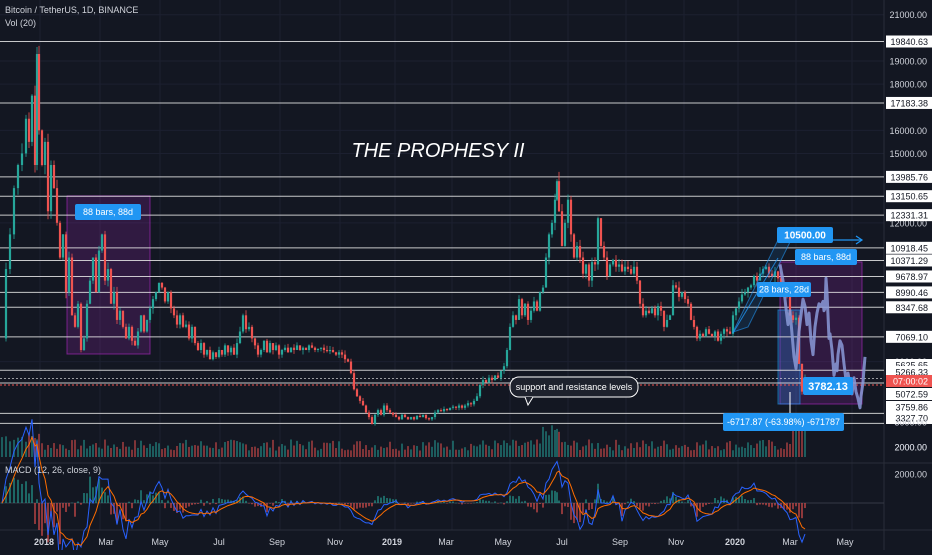  Describe the element at coordinates (108, 212) in the screenshot. I see `range-label-1-box` at that location.